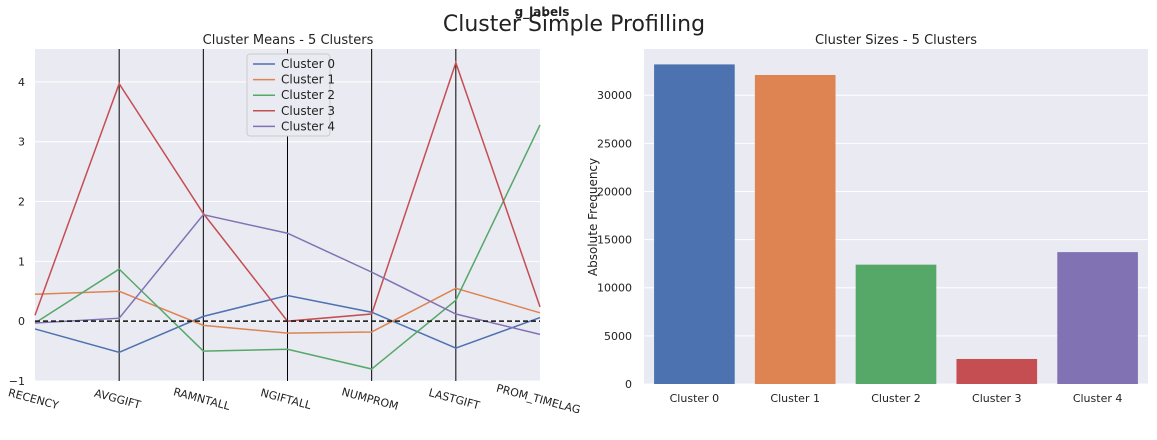  I want to click on means-y-tick-label: 2, so click(21, 202).